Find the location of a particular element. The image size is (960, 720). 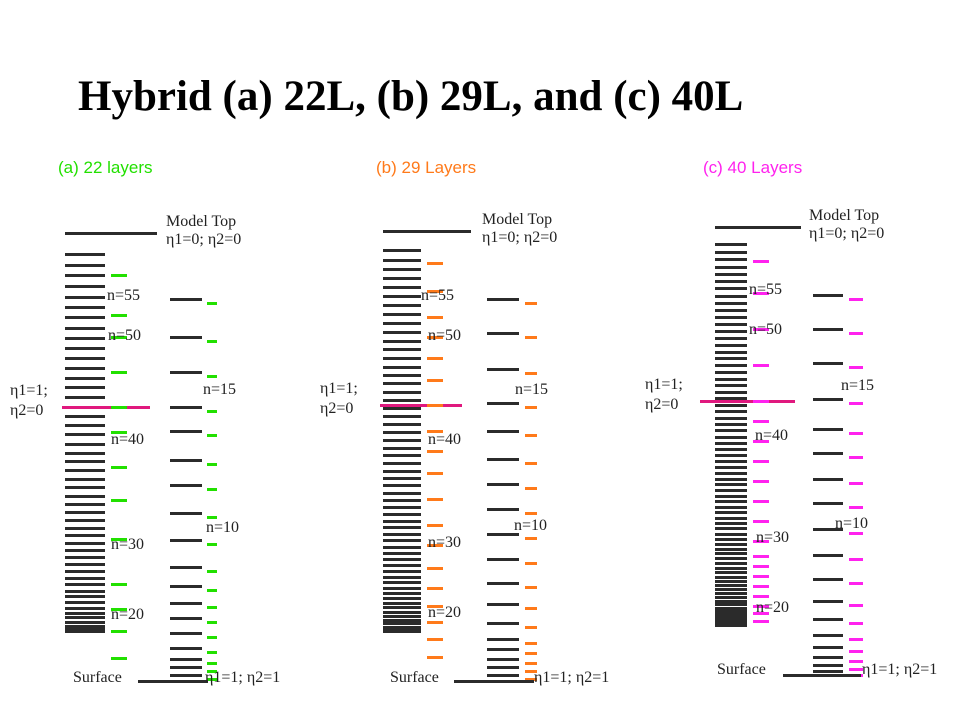

bottom-condition-label: η1=1; η2=1 is located at coordinates (900, 669).